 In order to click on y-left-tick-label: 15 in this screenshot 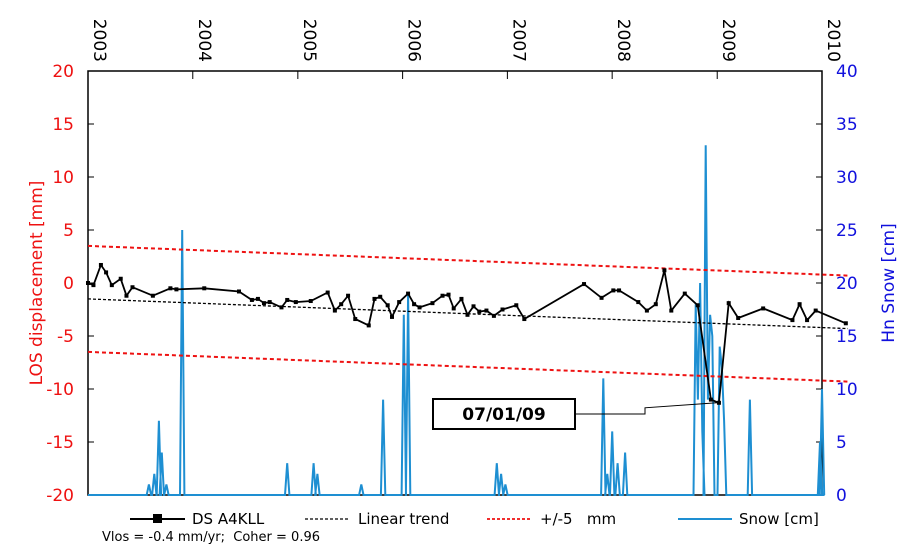, I will do `click(63, 125)`.